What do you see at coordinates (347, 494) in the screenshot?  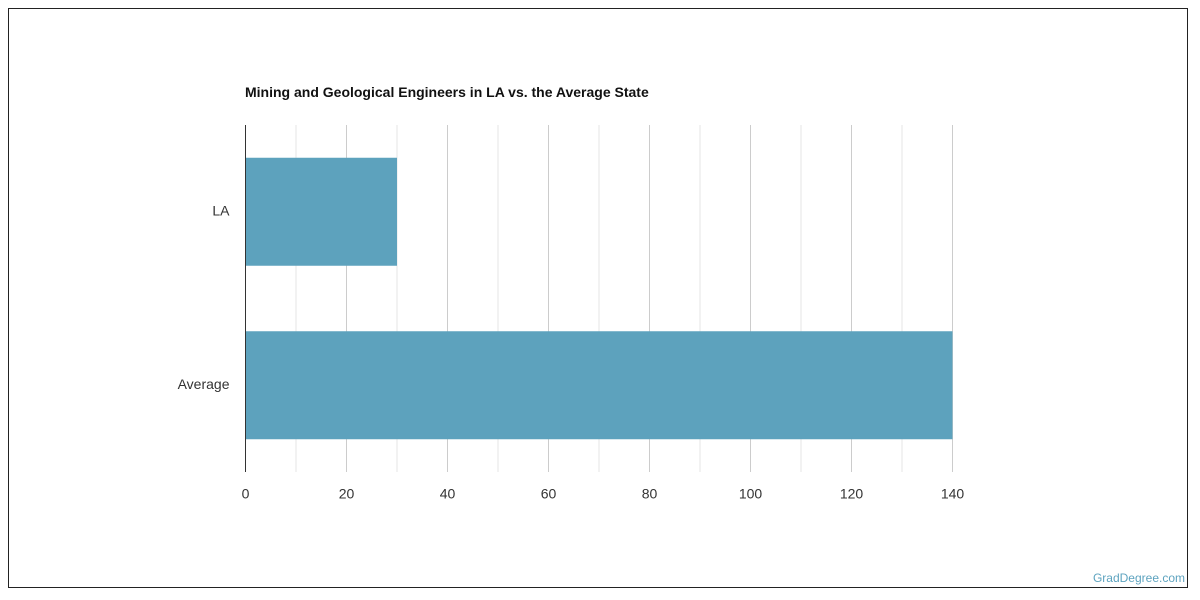 I see `x-tick-label: 20` at bounding box center [347, 494].